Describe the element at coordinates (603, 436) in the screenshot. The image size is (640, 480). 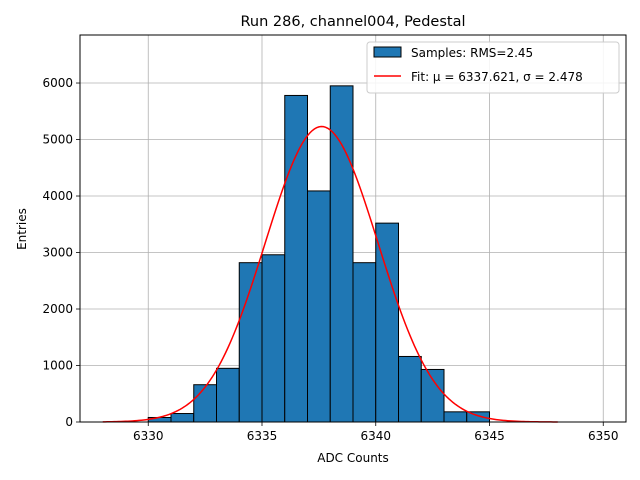
I see `x-tick-label: 6350` at that location.